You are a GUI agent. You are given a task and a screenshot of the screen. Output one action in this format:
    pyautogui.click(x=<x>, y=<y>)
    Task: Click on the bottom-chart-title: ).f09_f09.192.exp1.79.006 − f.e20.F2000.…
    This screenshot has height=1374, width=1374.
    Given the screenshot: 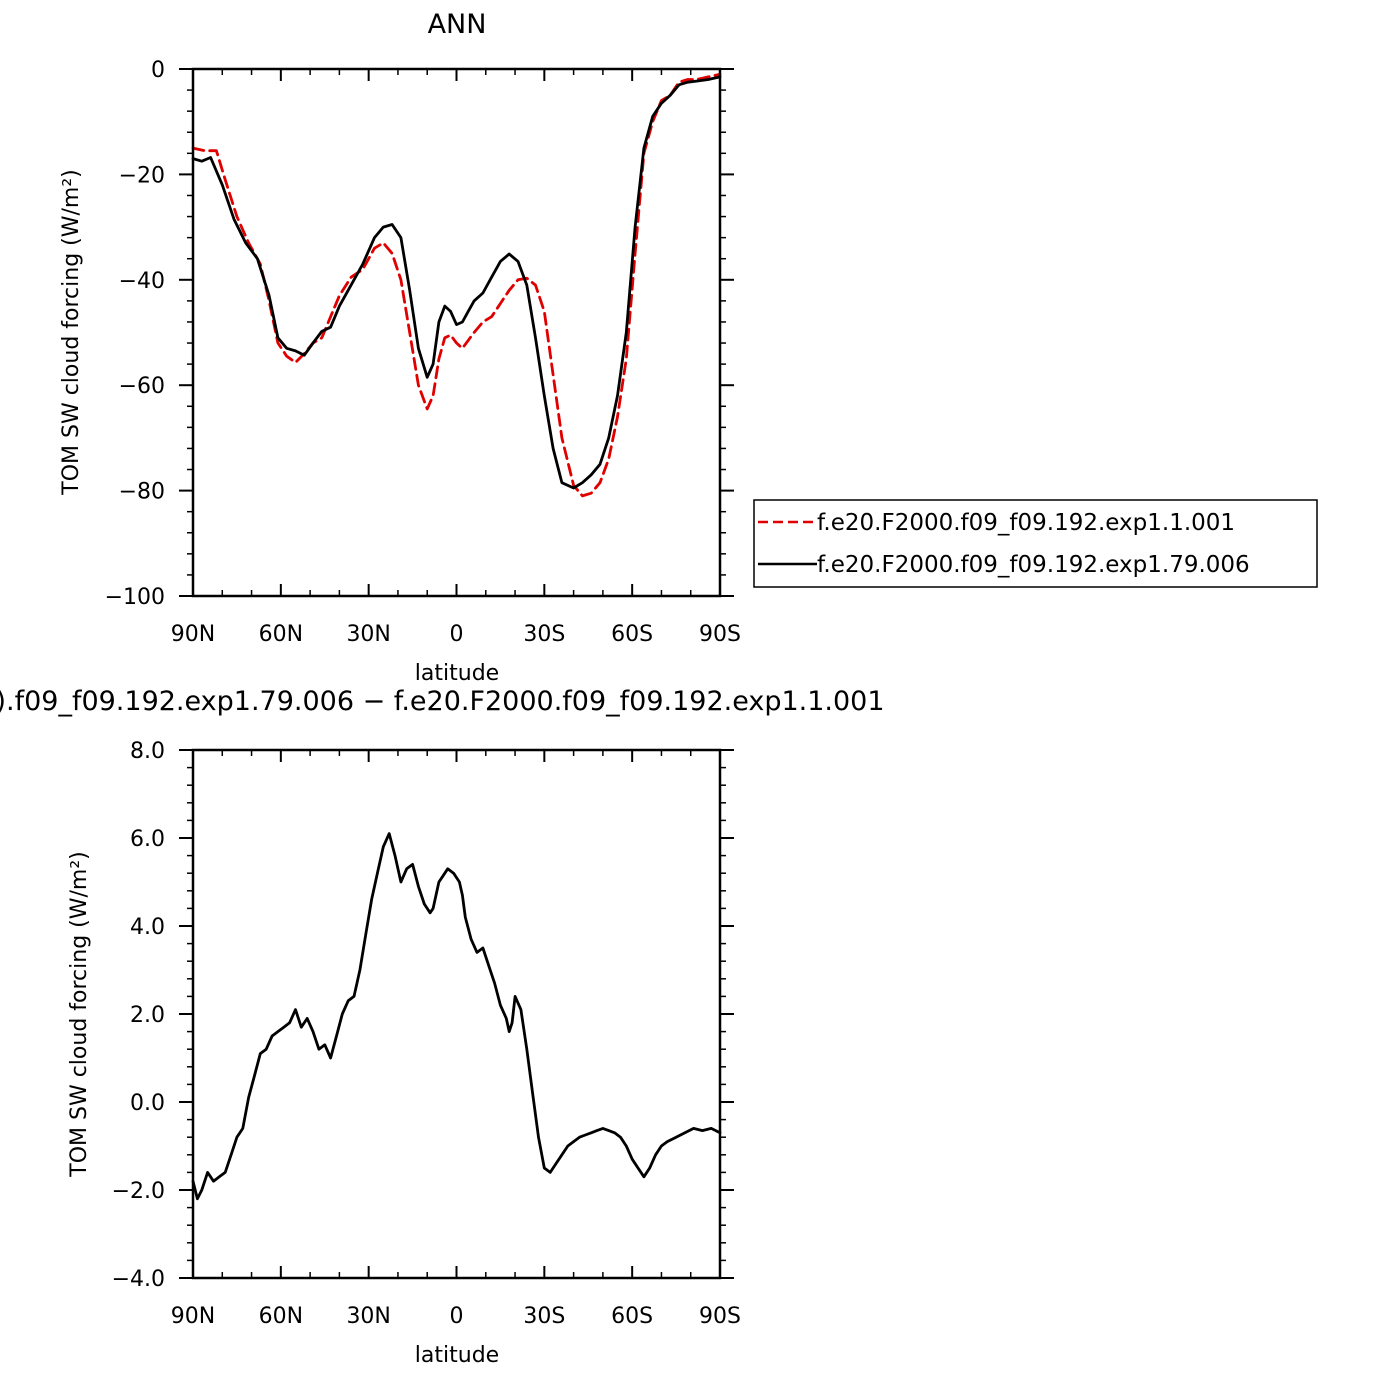 What is the action you would take?
    pyautogui.click(x=442, y=701)
    